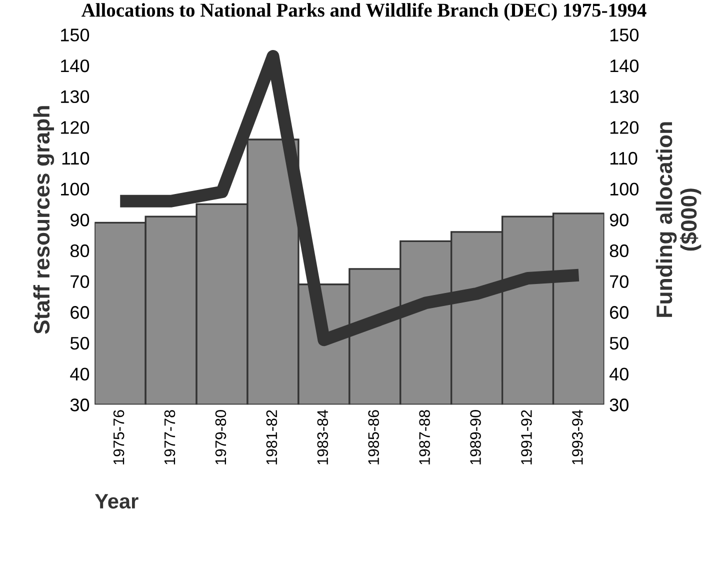  What do you see at coordinates (374, 437) in the screenshot?
I see `x-tick-label: 1985-86` at bounding box center [374, 437].